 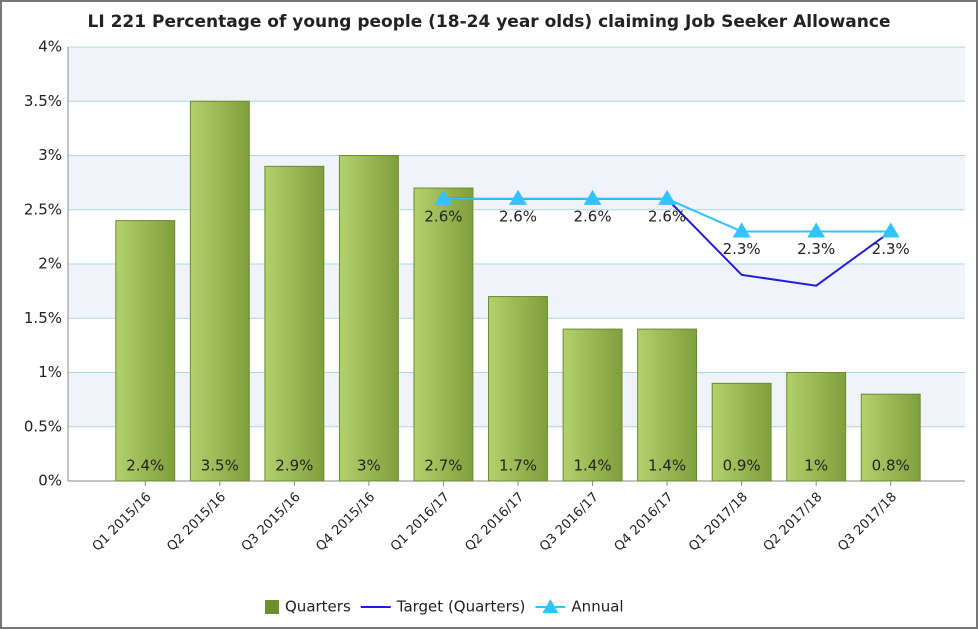 What do you see at coordinates (742, 466) in the screenshot?
I see `bar-value-label: 0.9%` at bounding box center [742, 466].